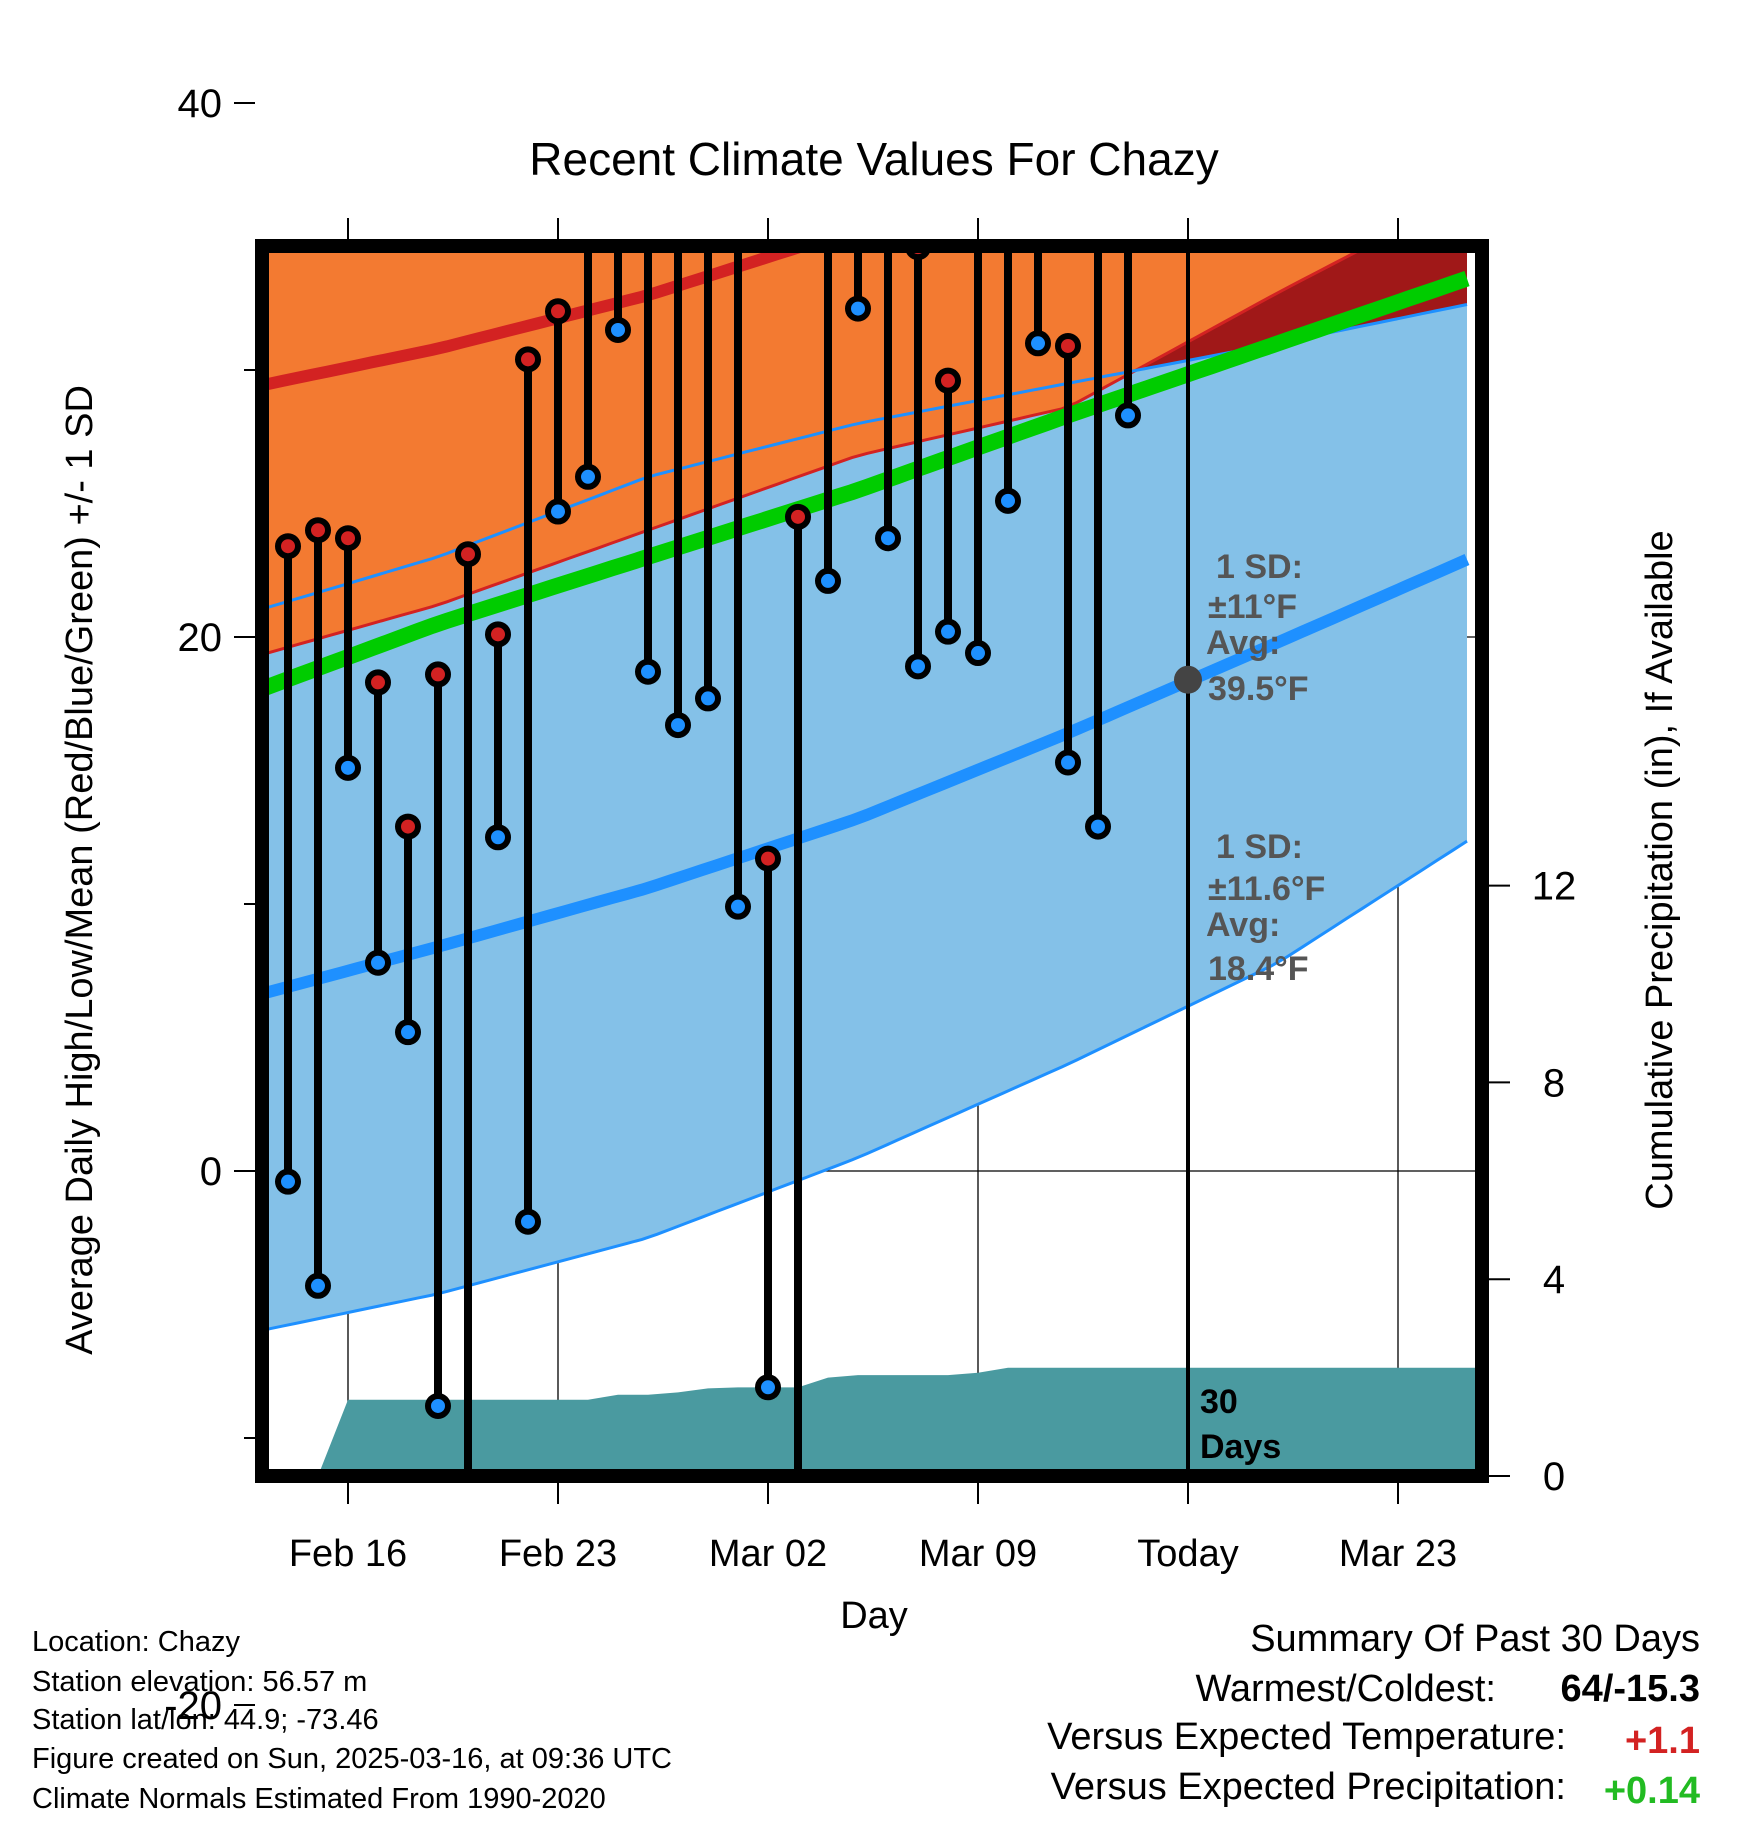 Image resolution: width=1748 pixels, height=1828 pixels. Describe the element at coordinates (200, 104) in the screenshot. I see `y-tick-label: 40` at that location.